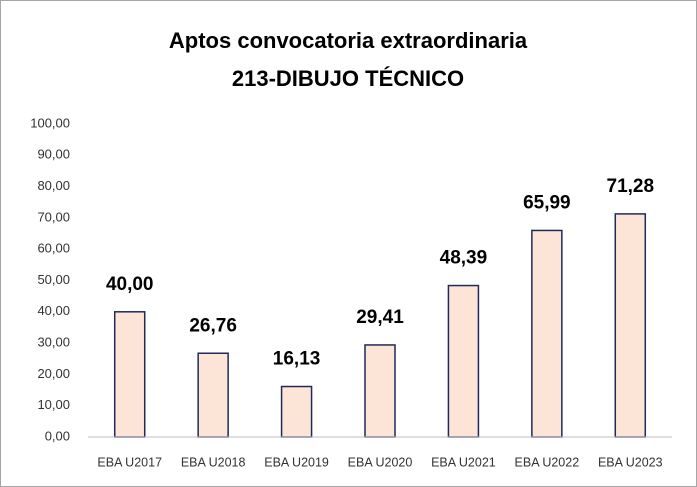  Describe the element at coordinates (348, 40) in the screenshot. I see `chart-title: Aptos convocatoria extraordinaria` at that location.